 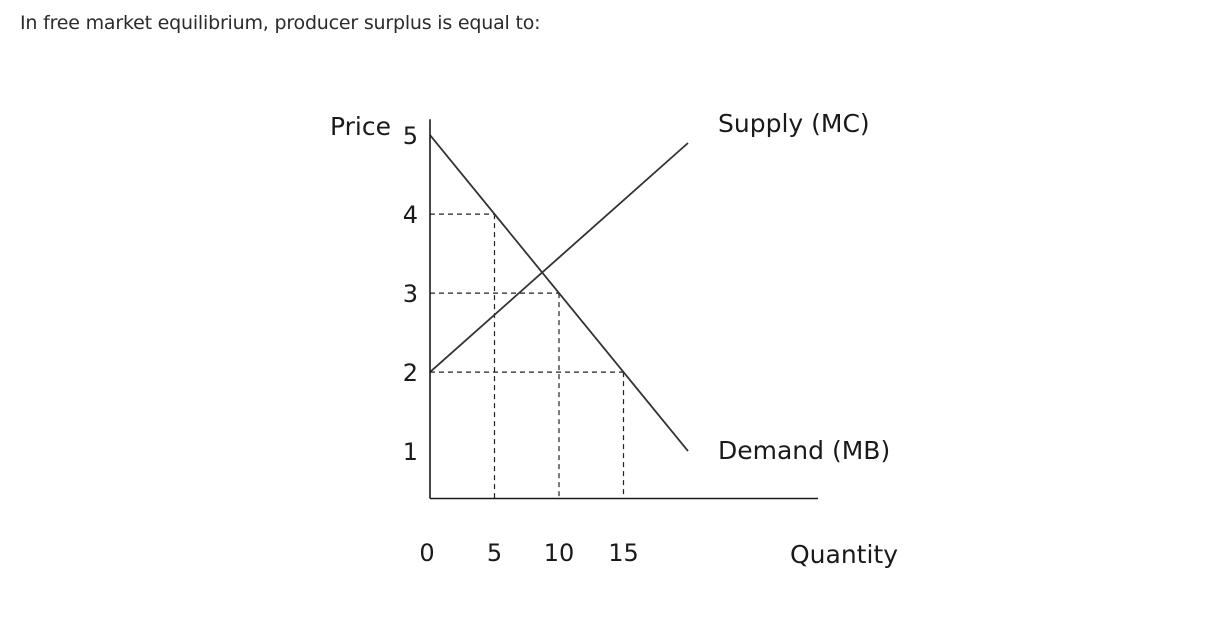 What do you see at coordinates (410, 452) in the screenshot?
I see `y-tick-label: 1` at bounding box center [410, 452].